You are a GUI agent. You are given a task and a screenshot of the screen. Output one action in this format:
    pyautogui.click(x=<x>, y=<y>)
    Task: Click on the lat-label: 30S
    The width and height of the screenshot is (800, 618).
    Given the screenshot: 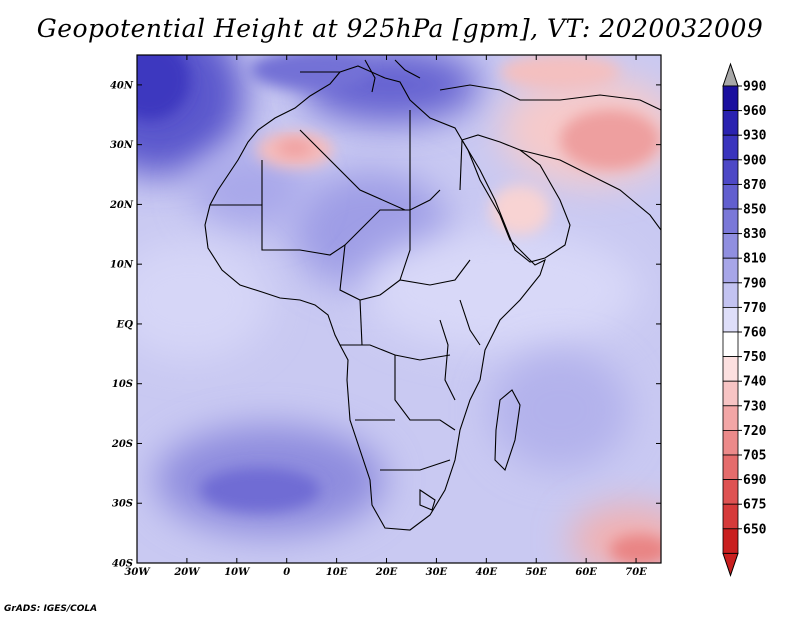 What is the action you would take?
    pyautogui.click(x=122, y=504)
    